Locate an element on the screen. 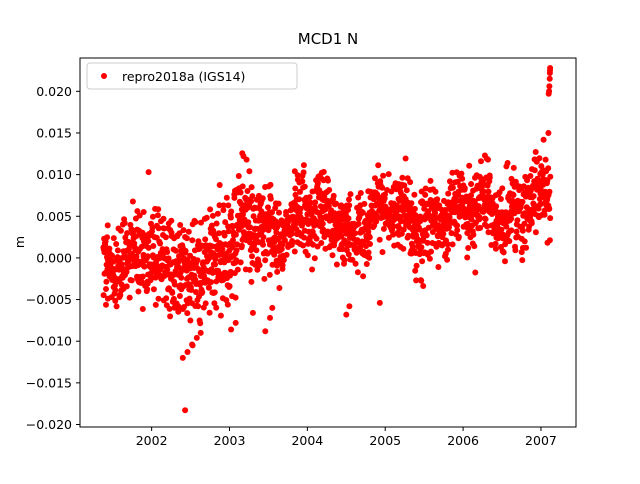 The height and width of the screenshot is (484, 640). x-tick-label: 2003 is located at coordinates (230, 440).